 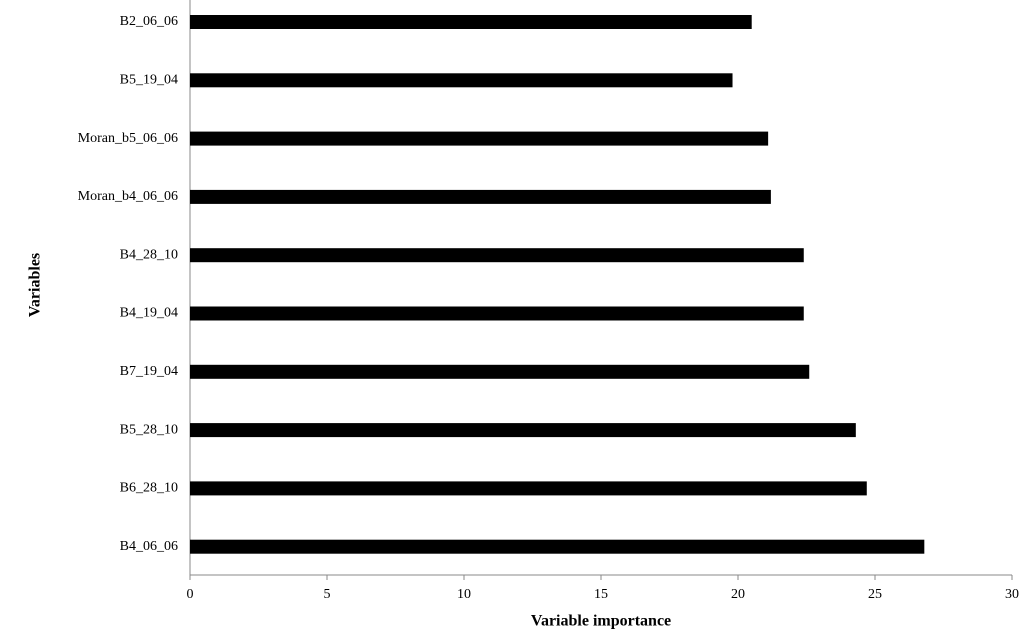 I want to click on y-tick-label: B5_19_04, so click(x=149, y=80).